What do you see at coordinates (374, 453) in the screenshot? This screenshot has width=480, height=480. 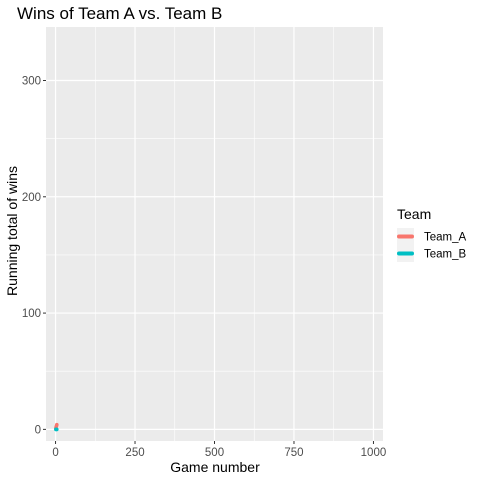 I see `x-tick-label: 1000` at bounding box center [374, 453].